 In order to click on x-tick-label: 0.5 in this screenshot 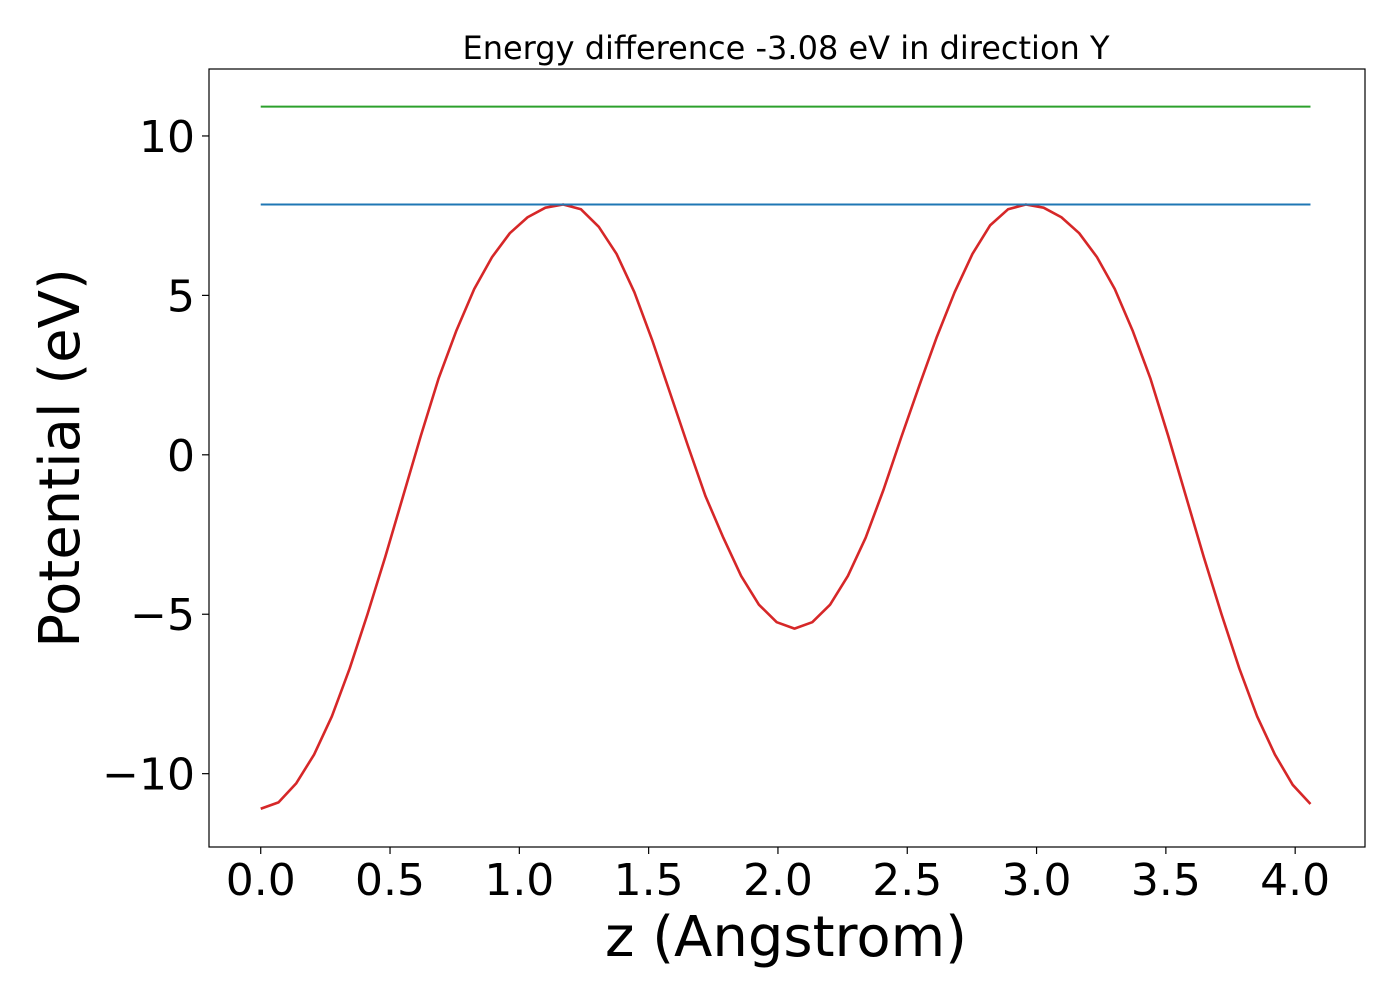, I will do `click(390, 880)`.